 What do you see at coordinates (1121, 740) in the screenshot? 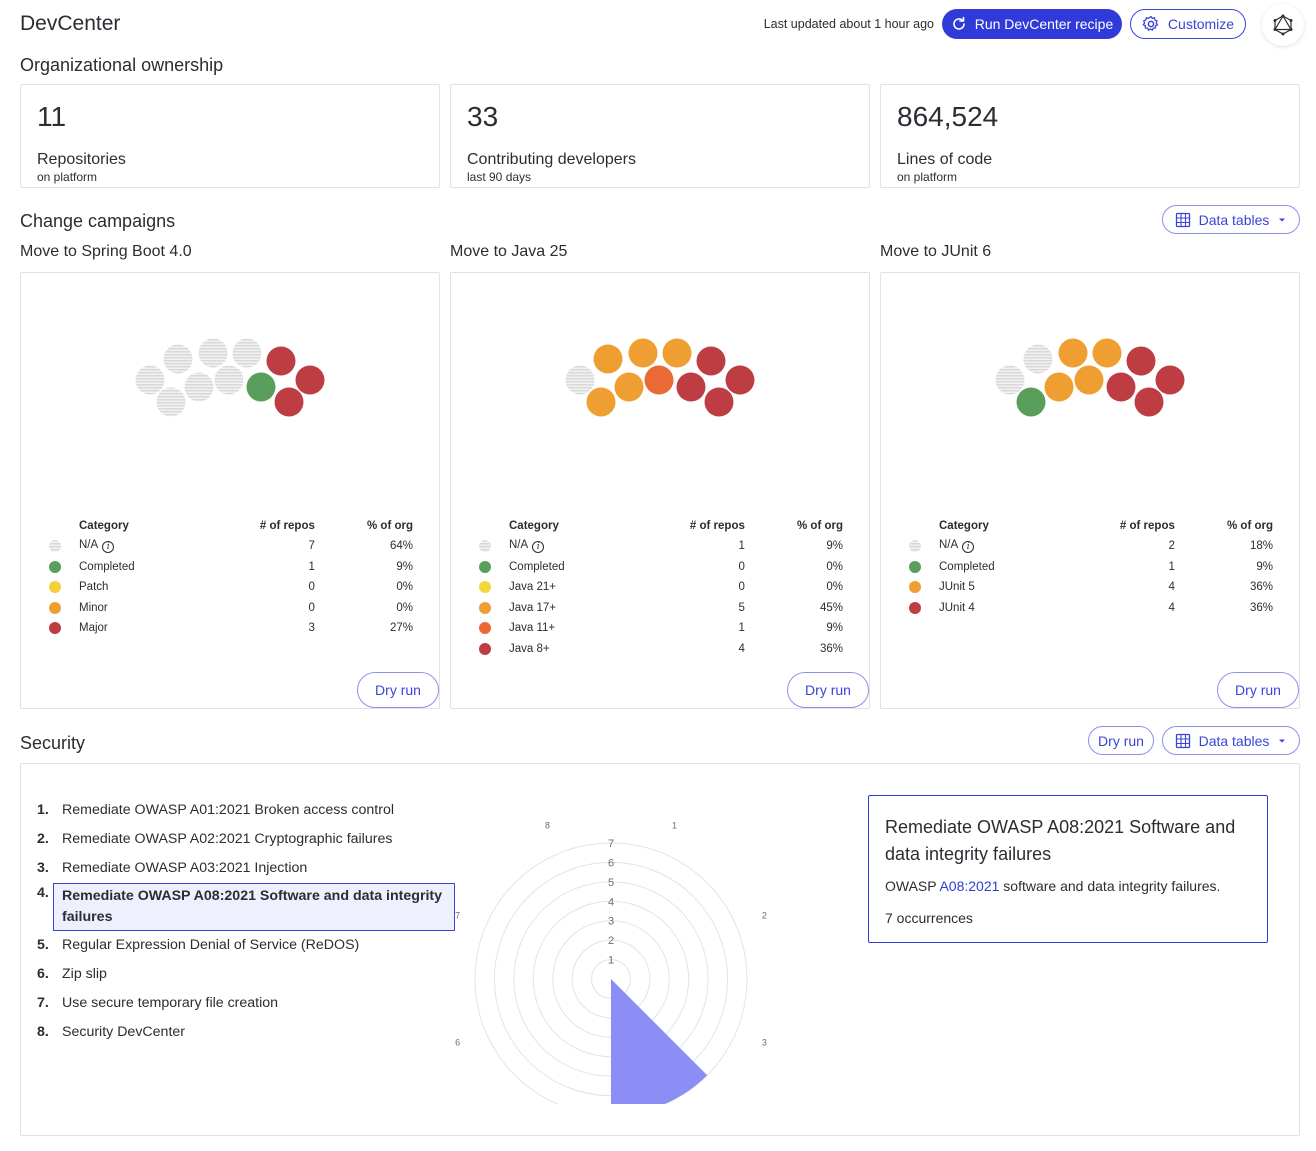
I see `security-dry-run-button: Dry run` at bounding box center [1121, 740].